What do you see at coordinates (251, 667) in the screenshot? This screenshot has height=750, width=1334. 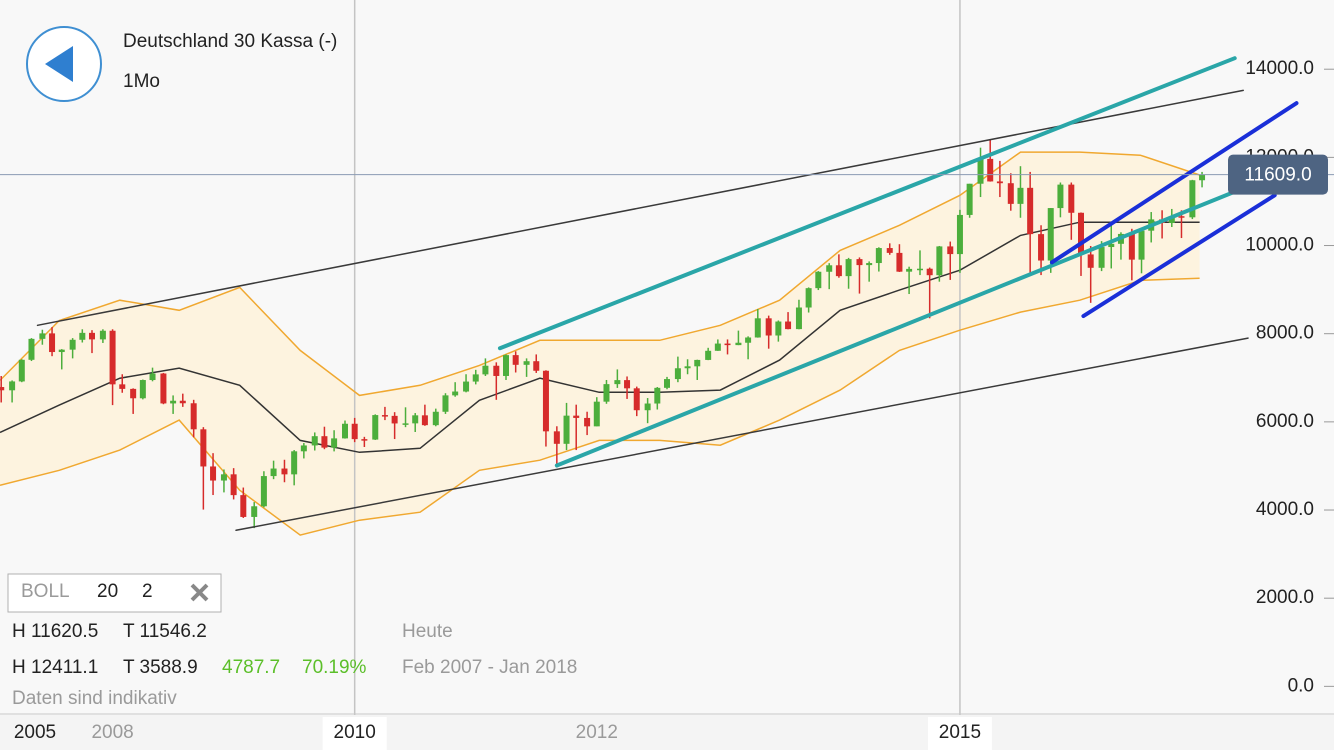 I see `change: 4787.7` at bounding box center [251, 667].